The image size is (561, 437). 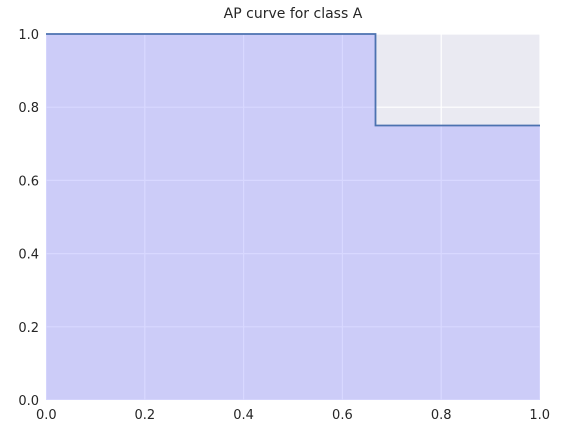 I want to click on chart-title: AP curve for class A, so click(x=293, y=14).